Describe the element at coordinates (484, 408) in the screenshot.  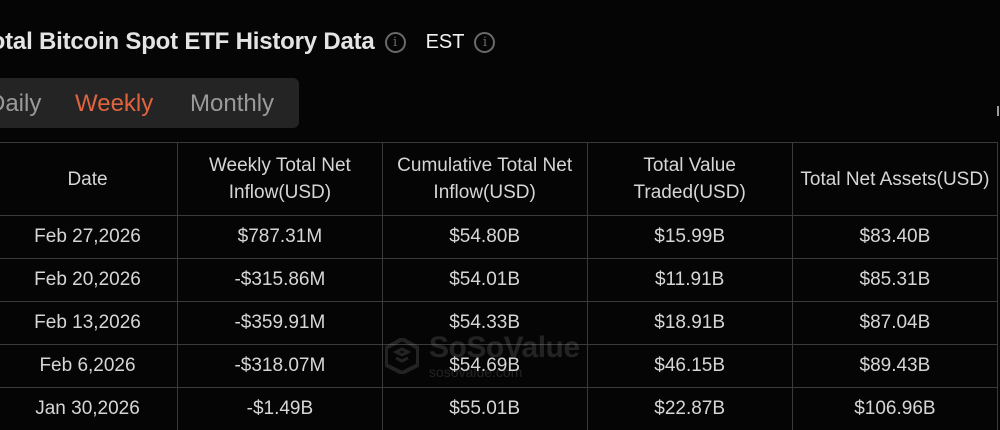
I see `cell-cumulative-net-inflow: $55.01B` at that location.